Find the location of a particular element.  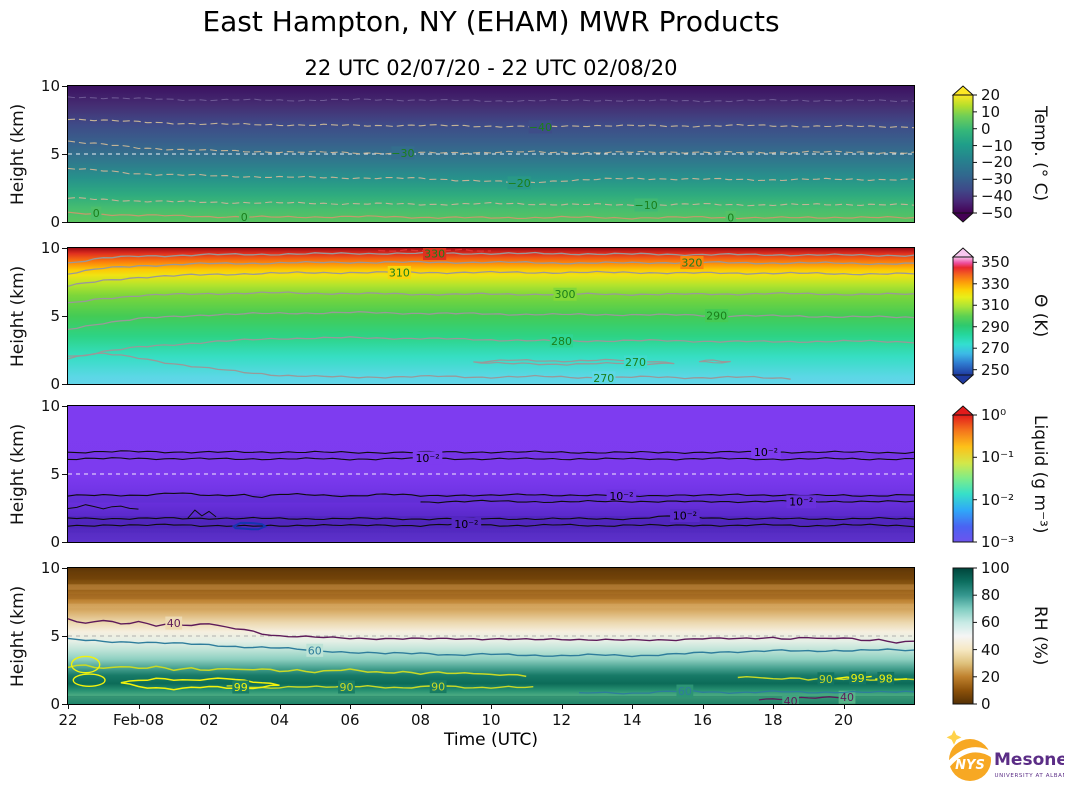

contour-label: 60 is located at coordinates (315, 650).